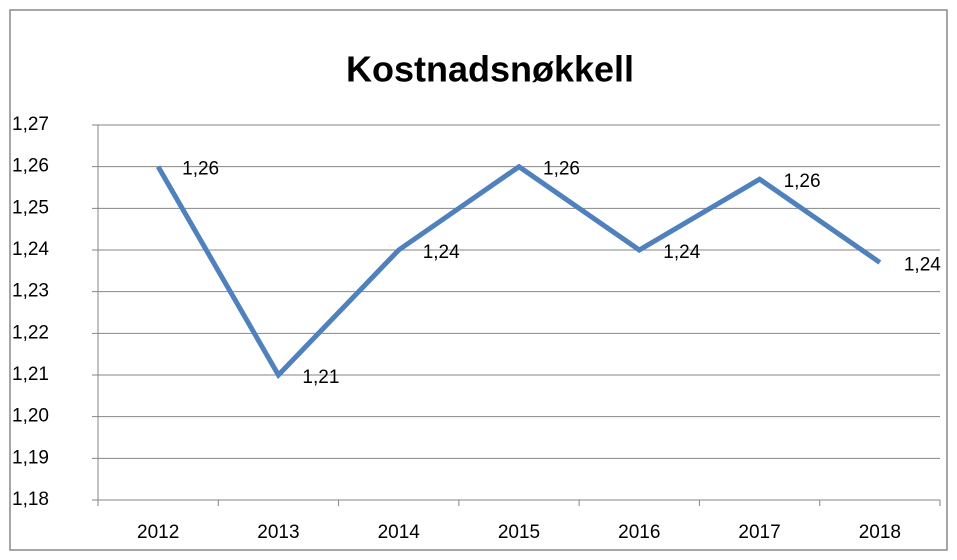 The height and width of the screenshot is (560, 957). I want to click on data-label: 1,21, so click(320, 377).